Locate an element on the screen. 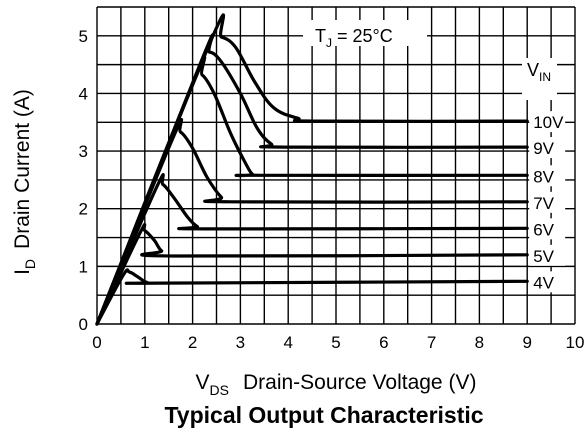 The width and height of the screenshot is (587, 434). temperature-annotation: TJ = 25°C is located at coordinates (354, 38).